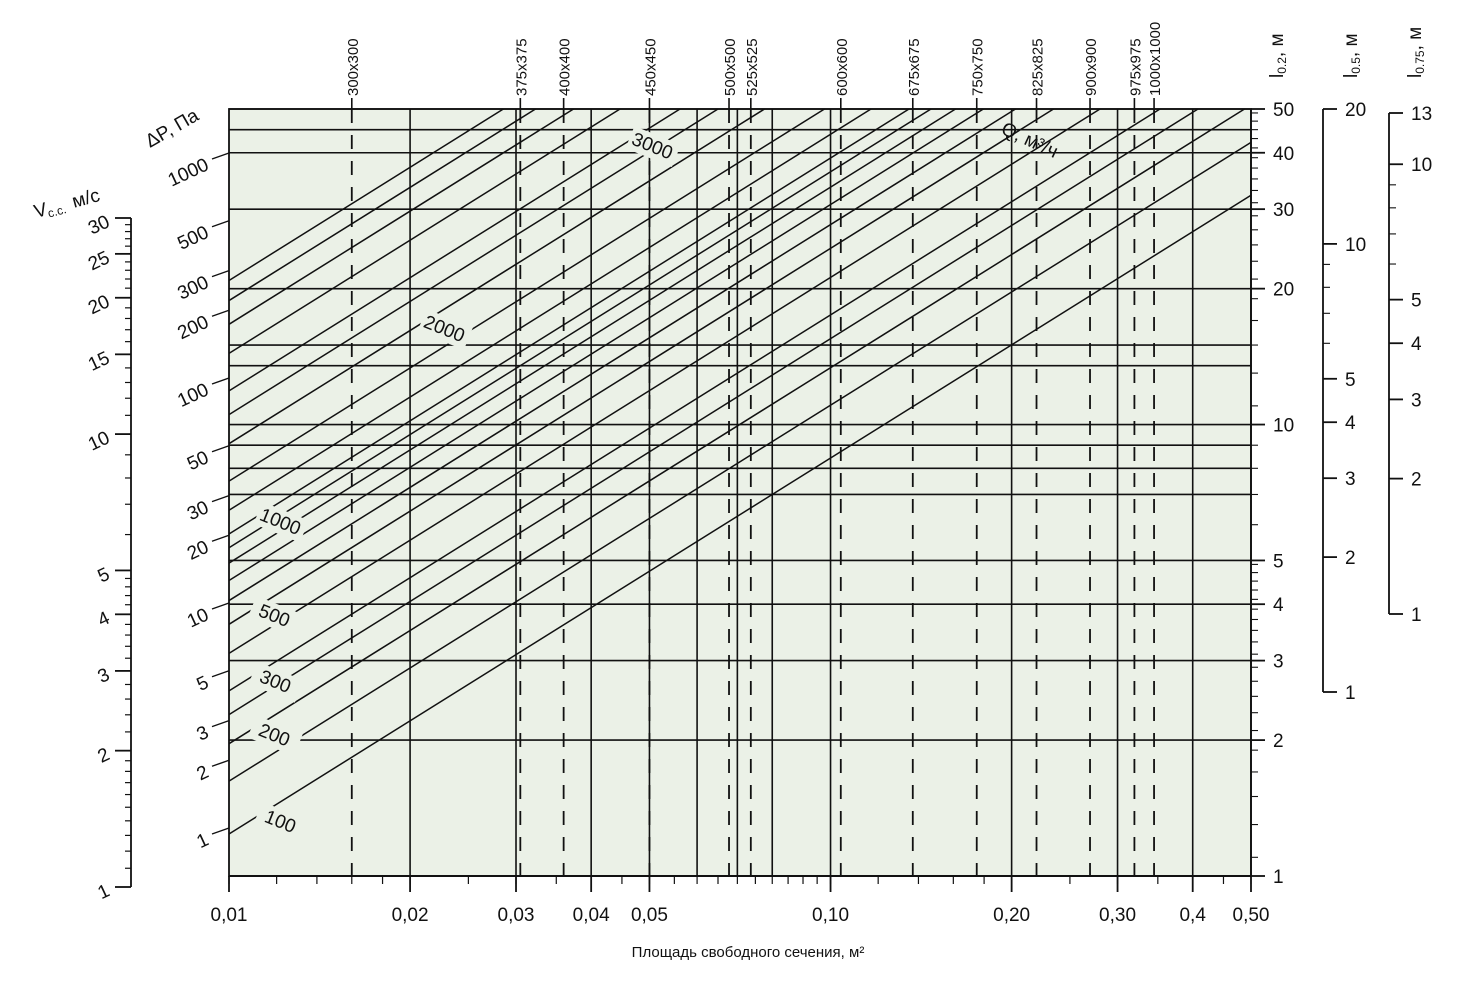 The width and height of the screenshot is (1474, 984). What do you see at coordinates (914, 67) in the screenshot?
I see `grille-size-label: 675x675` at bounding box center [914, 67].